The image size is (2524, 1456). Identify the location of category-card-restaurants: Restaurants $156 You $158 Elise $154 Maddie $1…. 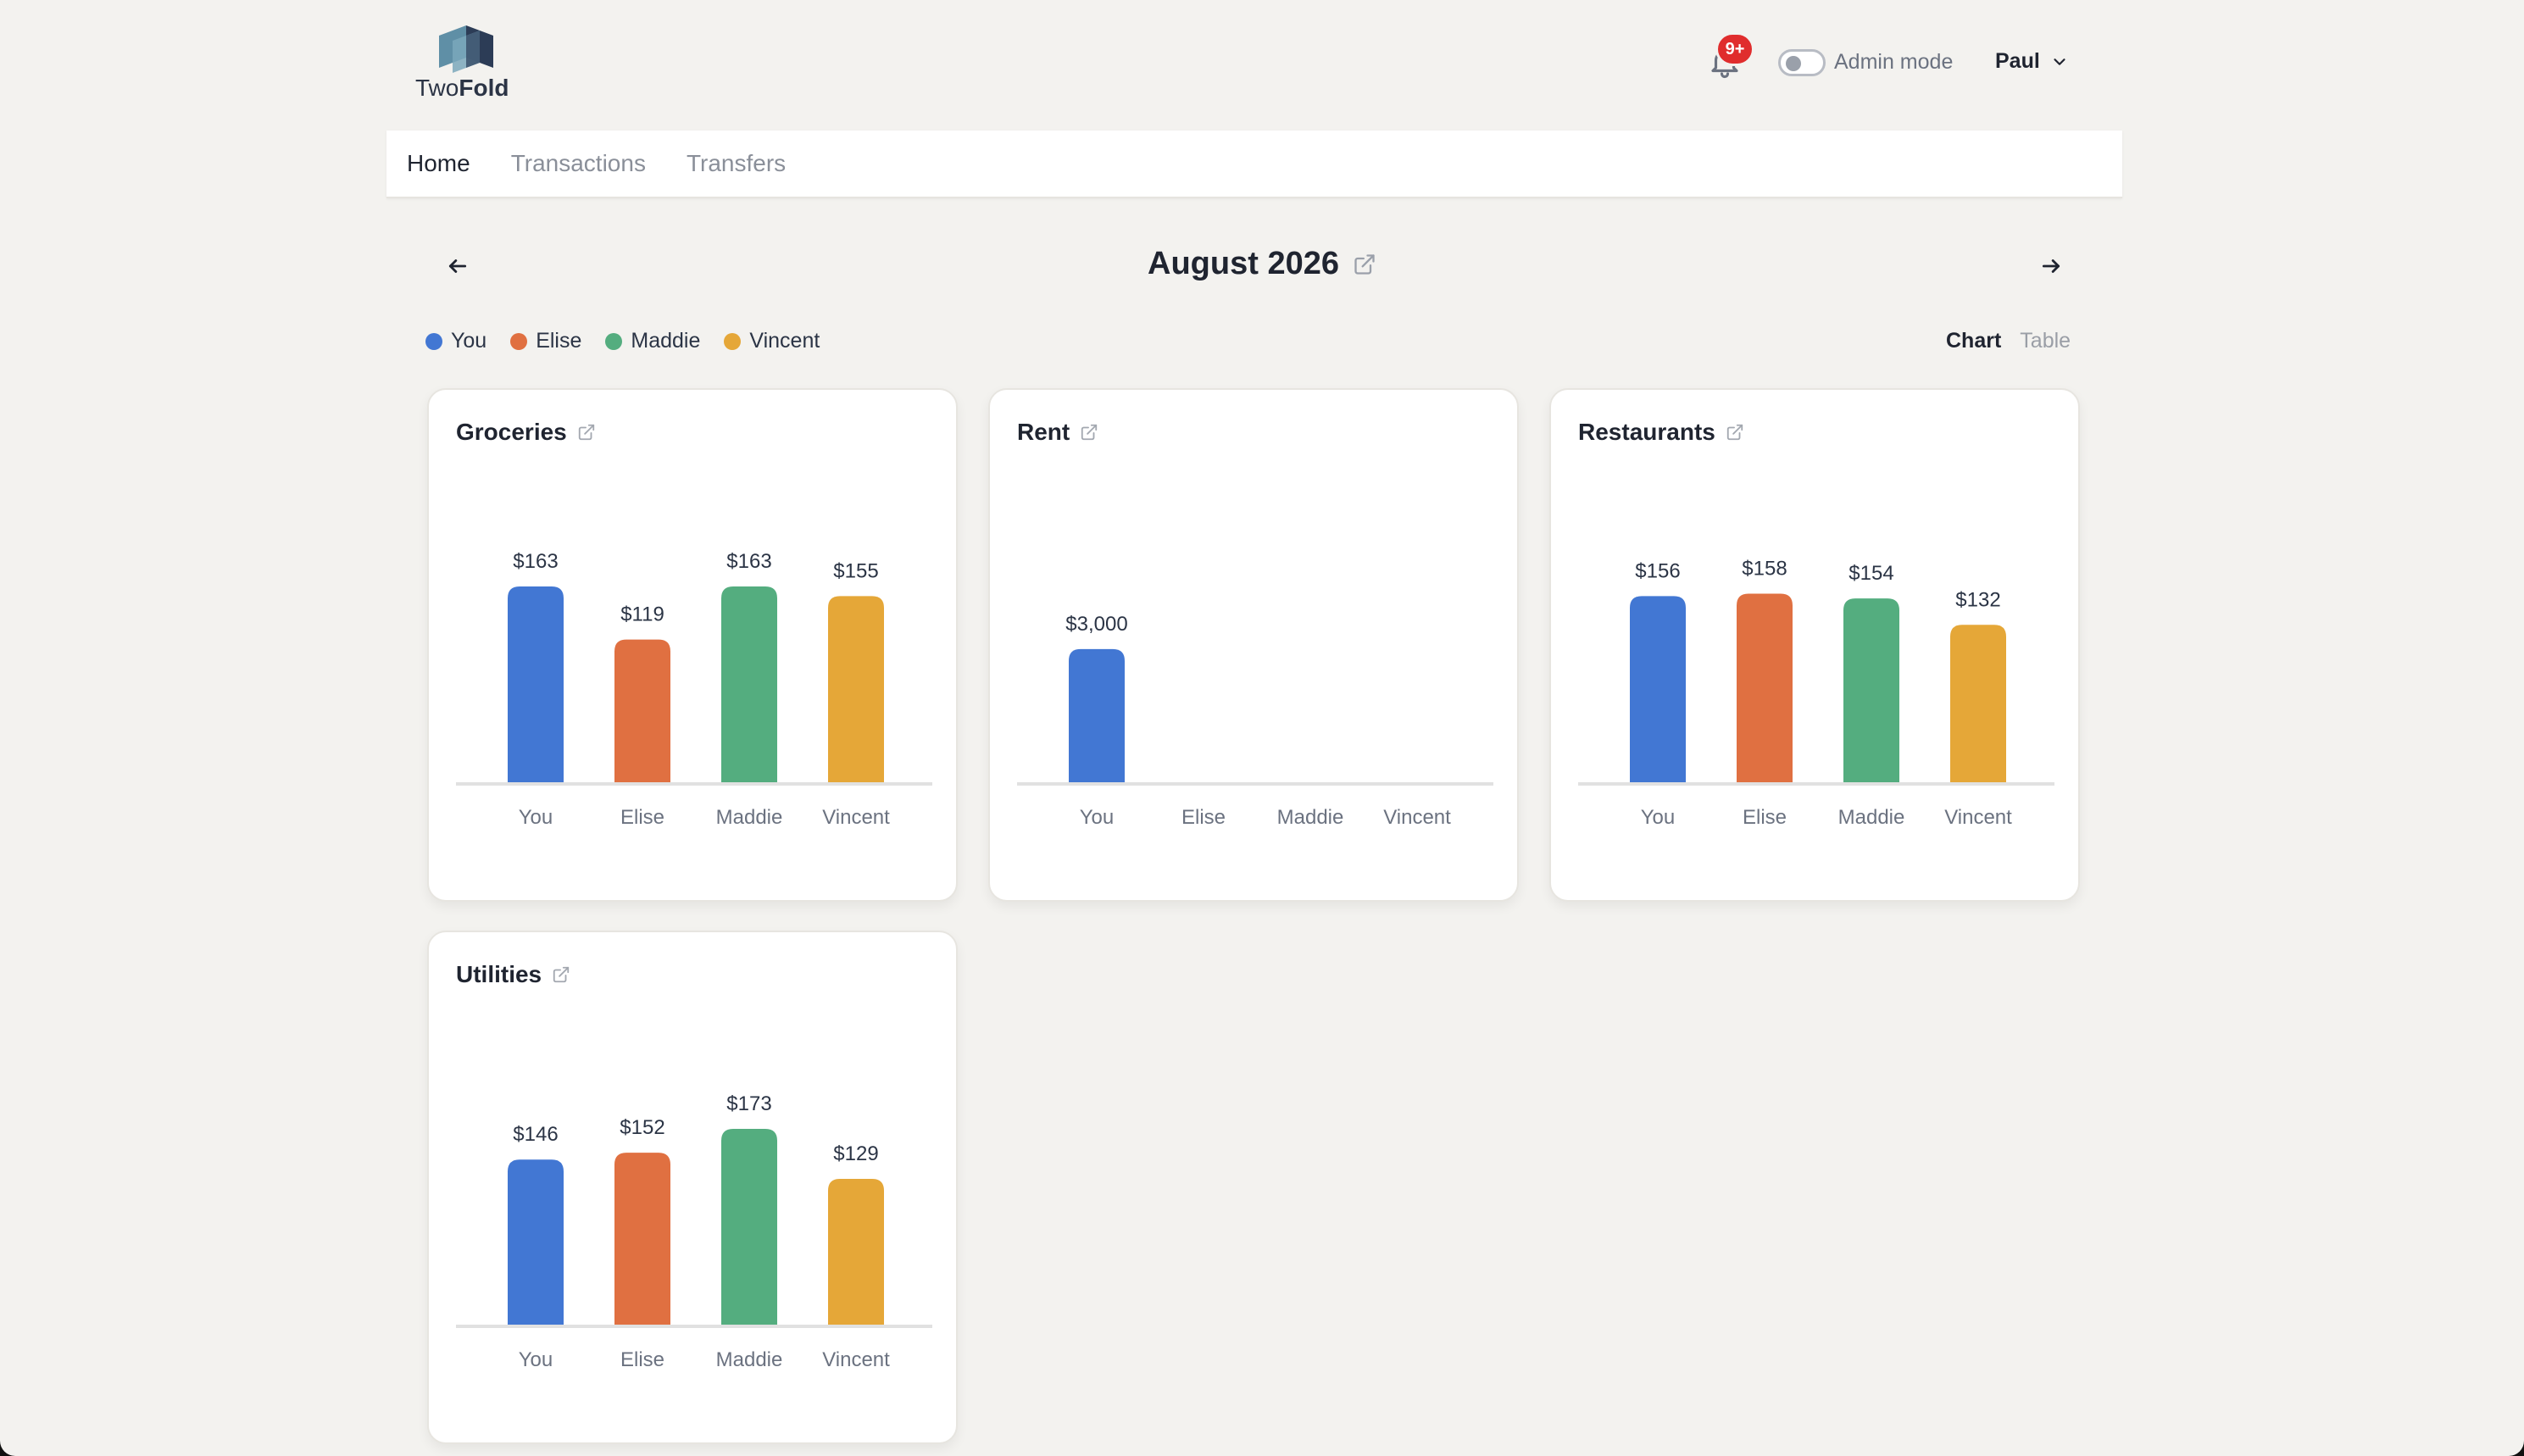
(1814, 645).